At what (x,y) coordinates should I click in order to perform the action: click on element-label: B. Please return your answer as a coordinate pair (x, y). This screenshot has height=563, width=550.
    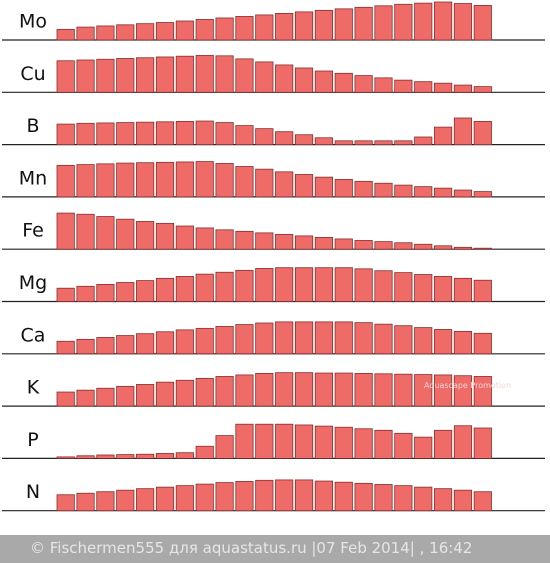
    Looking at the image, I should click on (32, 126).